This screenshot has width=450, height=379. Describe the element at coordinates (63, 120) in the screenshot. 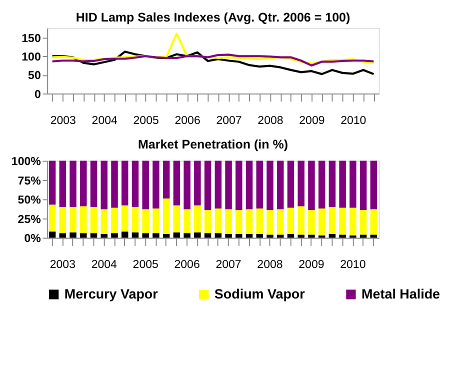

I see `x-tick-label: 2003` at that location.